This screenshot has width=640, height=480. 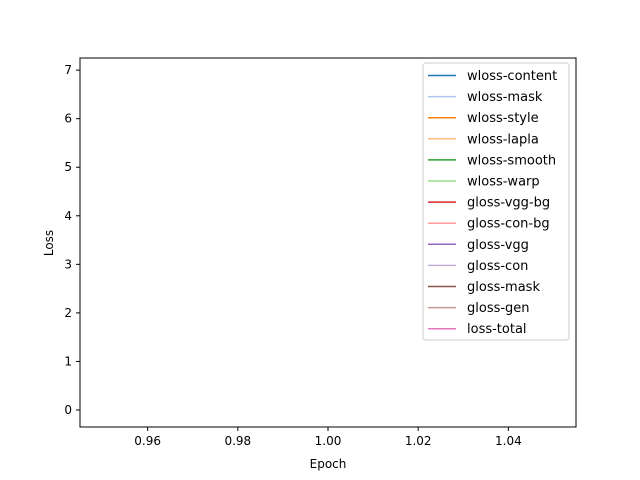 What do you see at coordinates (418, 441) in the screenshot?
I see `x-tick-label: 1.02` at bounding box center [418, 441].